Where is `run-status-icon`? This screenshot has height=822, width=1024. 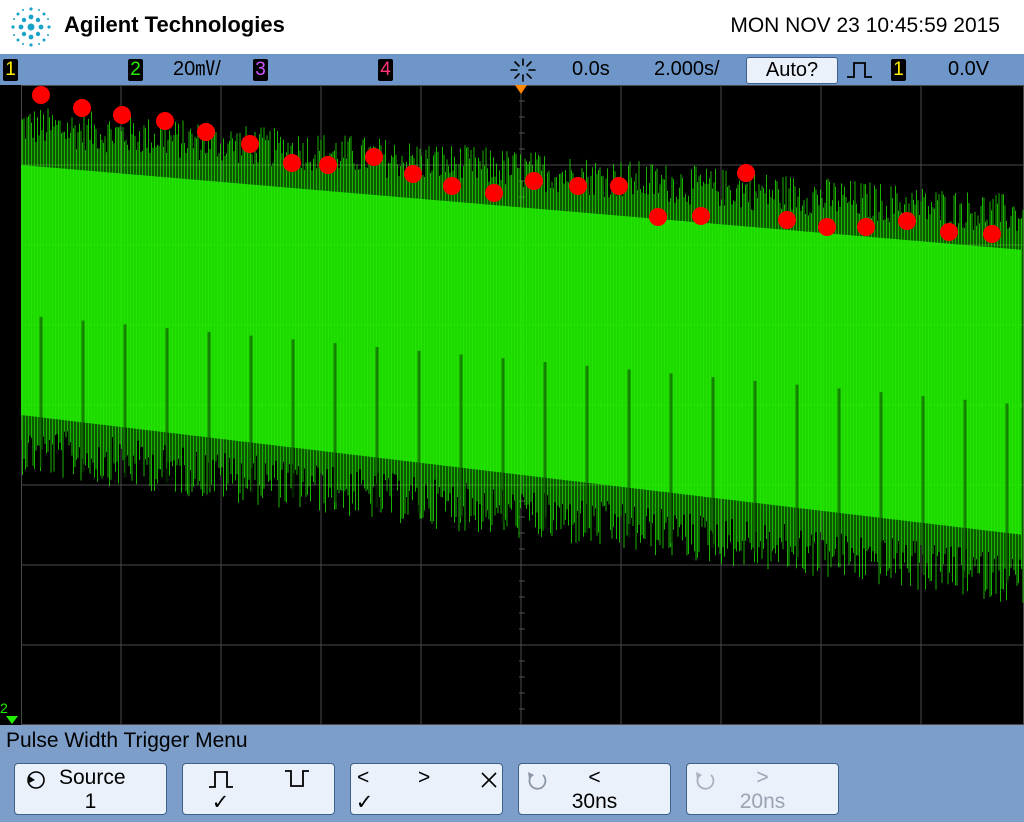
run-status-icon is located at coordinates (523, 70).